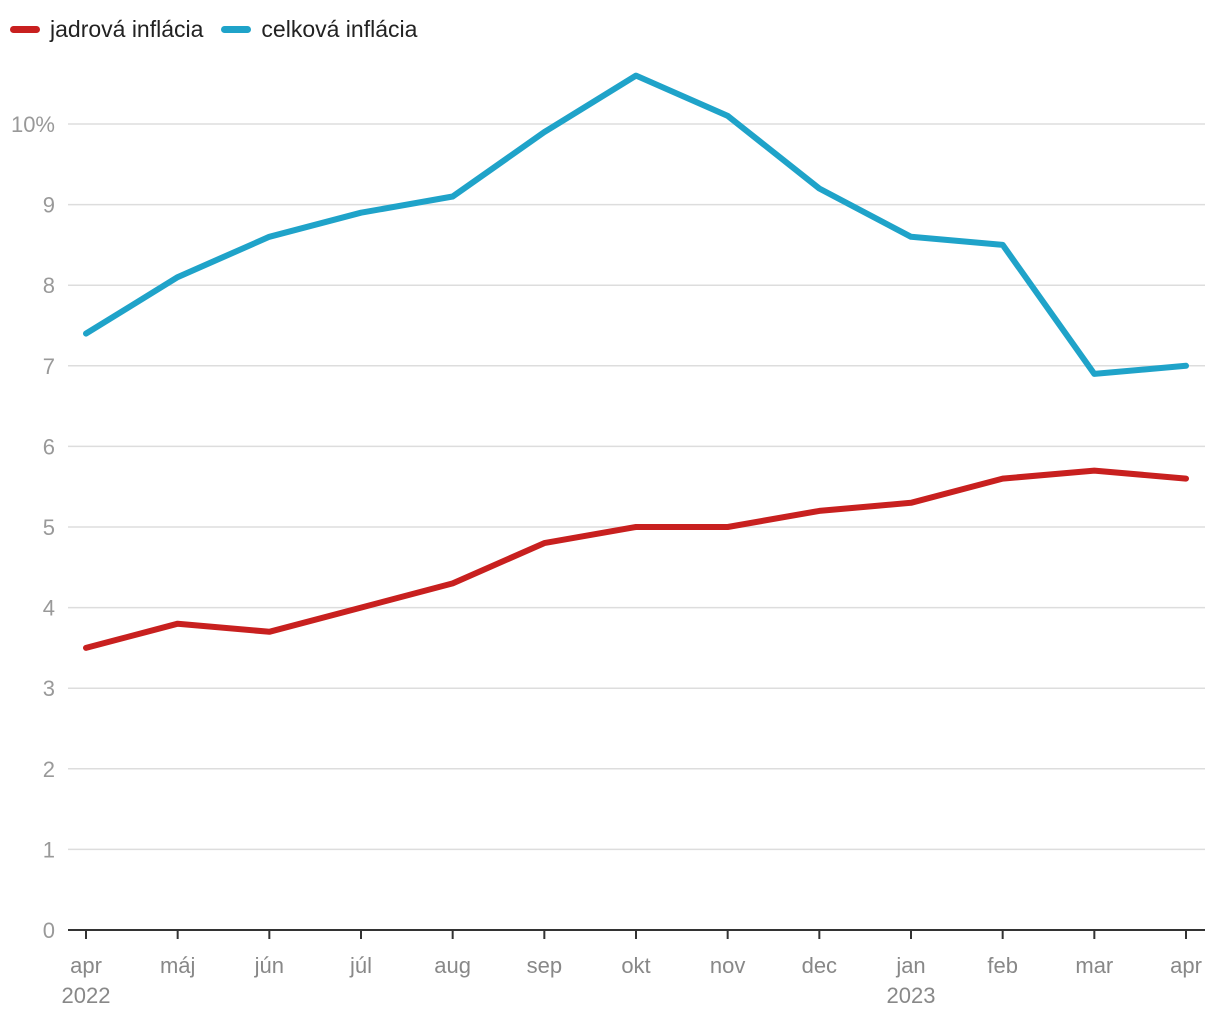  Describe the element at coordinates (49, 285) in the screenshot. I see `y-tick-label: 8` at that location.